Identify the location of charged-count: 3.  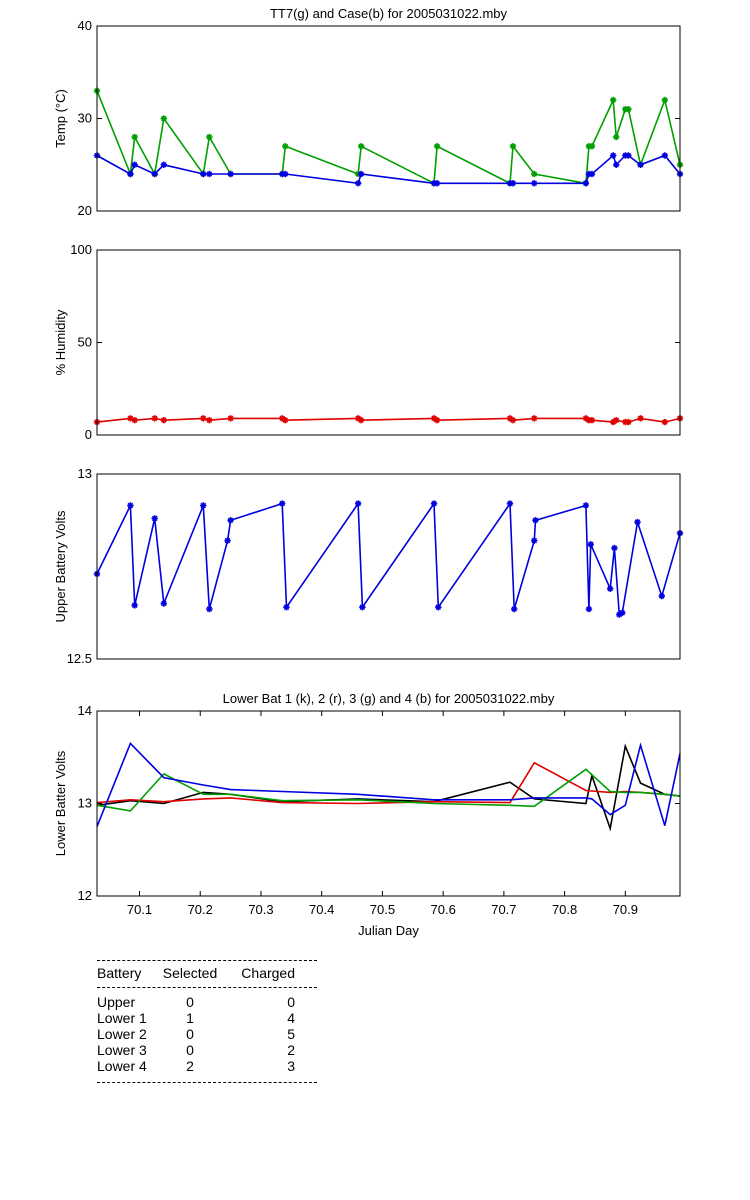
(291, 1066).